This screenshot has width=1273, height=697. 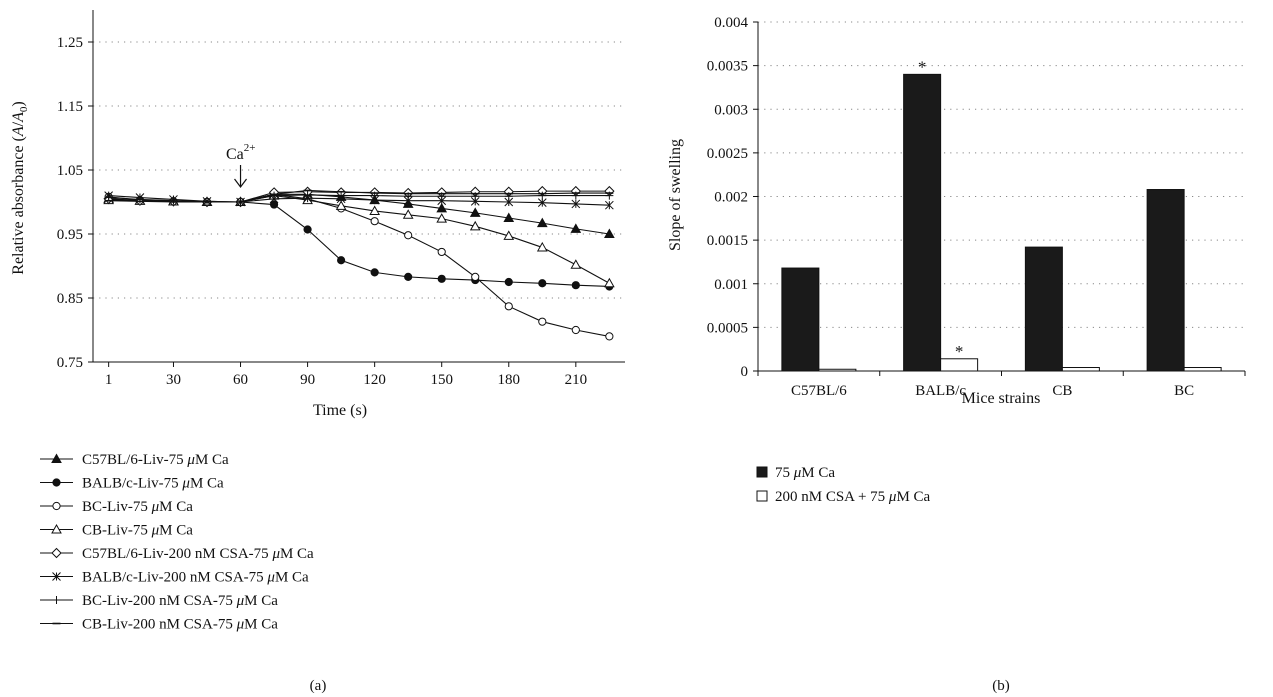 What do you see at coordinates (819, 391) in the screenshot?
I see `bar-chart-category-label: C57BL/6` at bounding box center [819, 391].